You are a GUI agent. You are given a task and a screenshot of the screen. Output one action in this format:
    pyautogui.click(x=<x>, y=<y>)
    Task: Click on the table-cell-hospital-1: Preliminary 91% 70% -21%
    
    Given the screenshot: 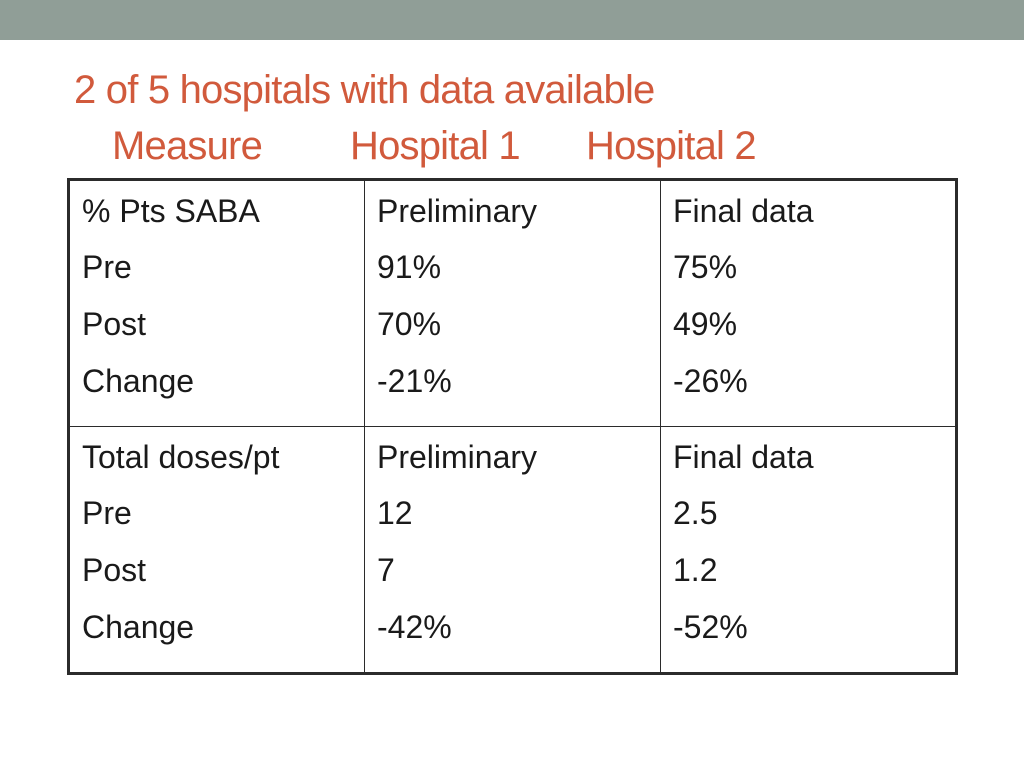 What is the action you would take?
    pyautogui.click(x=512, y=303)
    